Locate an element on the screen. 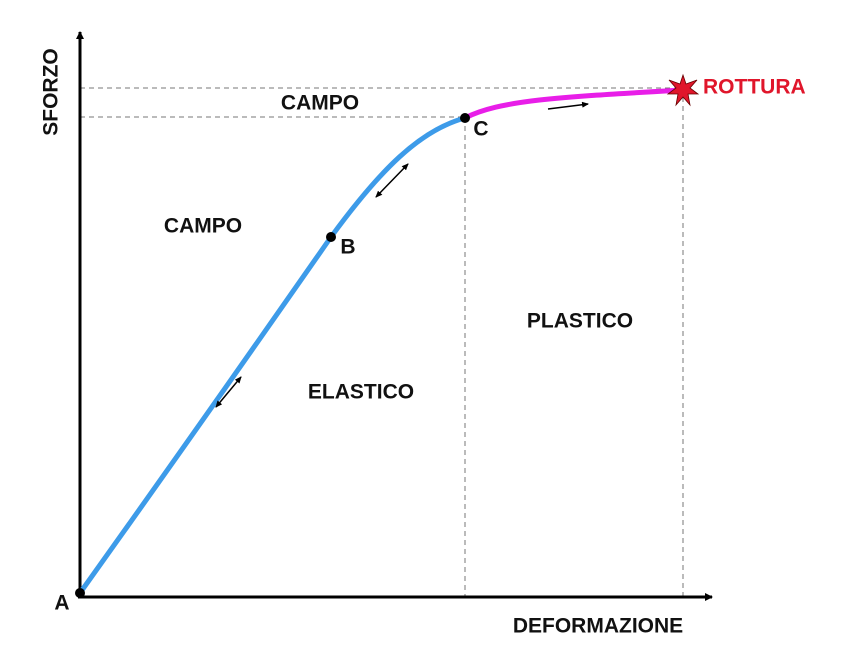 This screenshot has height=655, width=850. flow-arrow is located at coordinates (568, 105).